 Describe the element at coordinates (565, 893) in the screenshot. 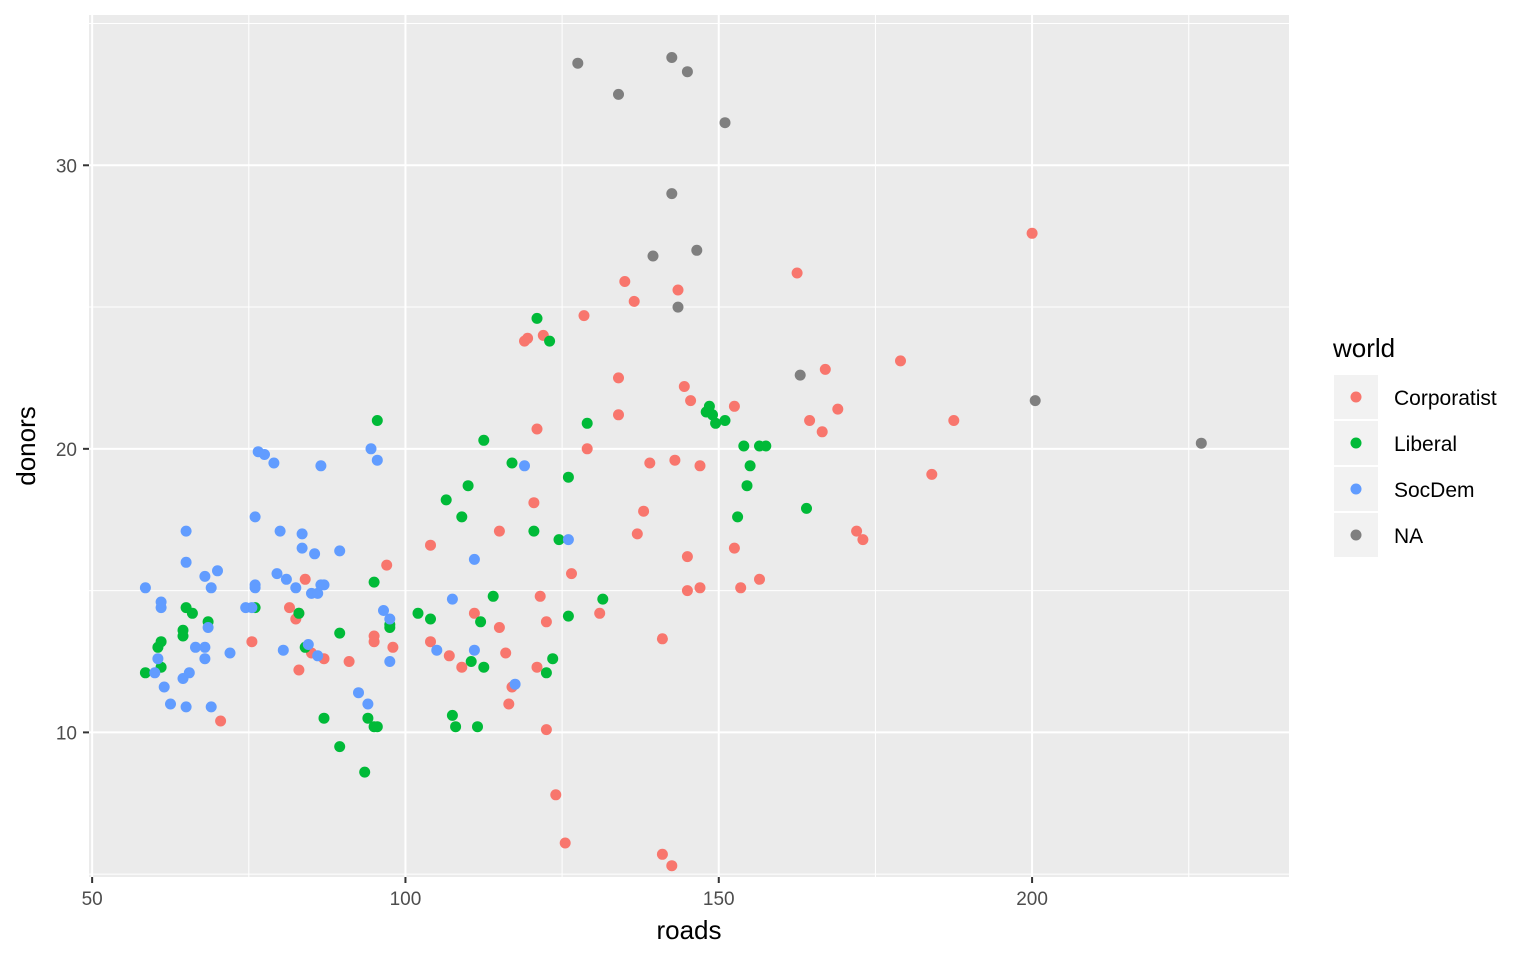

I see `x-axis: 50 100 150 200` at that location.